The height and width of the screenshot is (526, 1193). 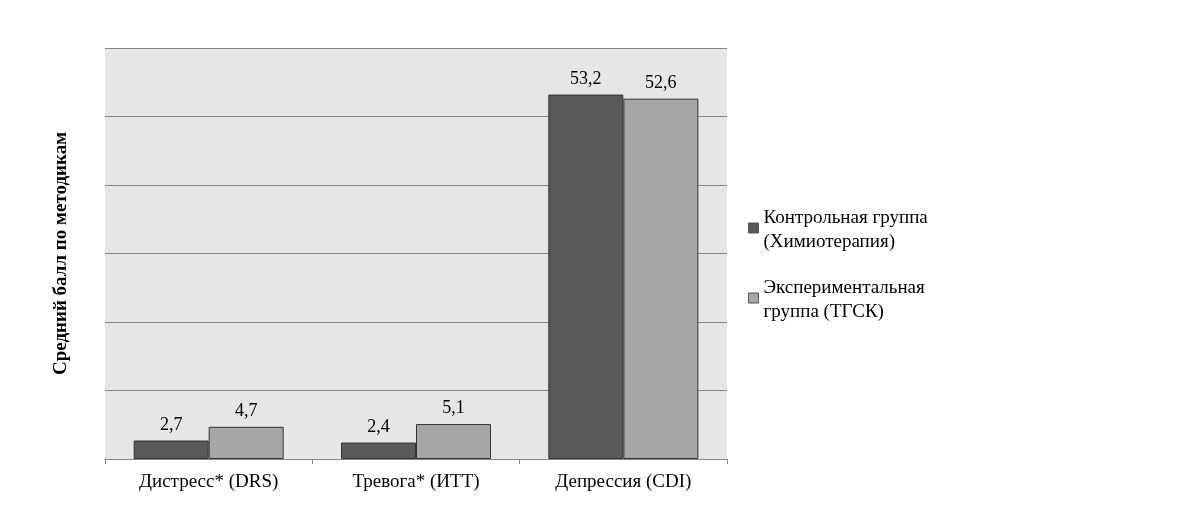 I want to click on x-tick-label: Тревога* (ИТТ), so click(x=416, y=481).